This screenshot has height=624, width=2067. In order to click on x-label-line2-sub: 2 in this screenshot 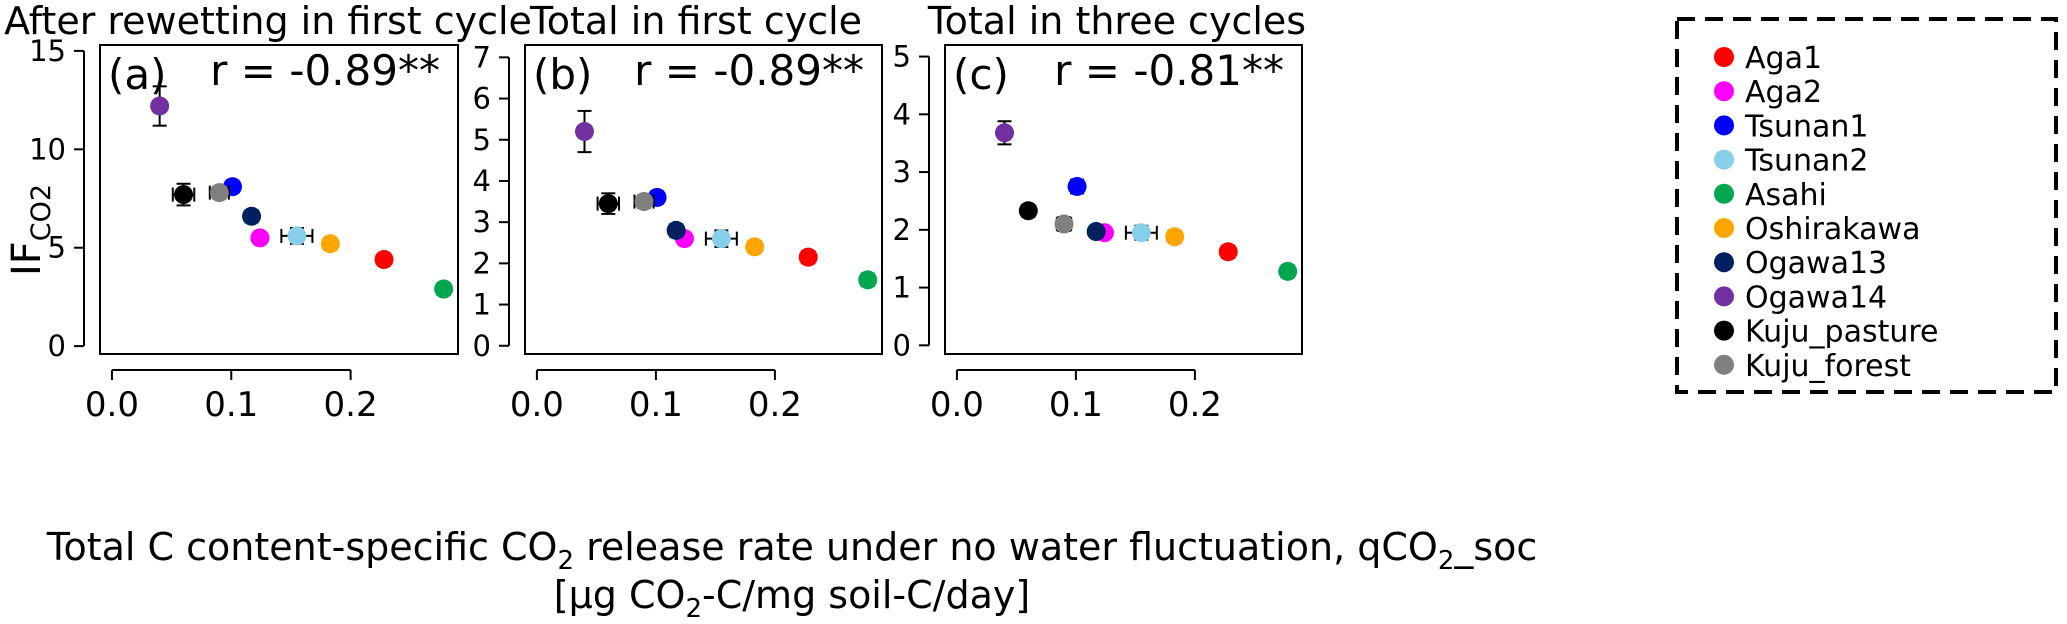, I will do `click(693, 609)`.